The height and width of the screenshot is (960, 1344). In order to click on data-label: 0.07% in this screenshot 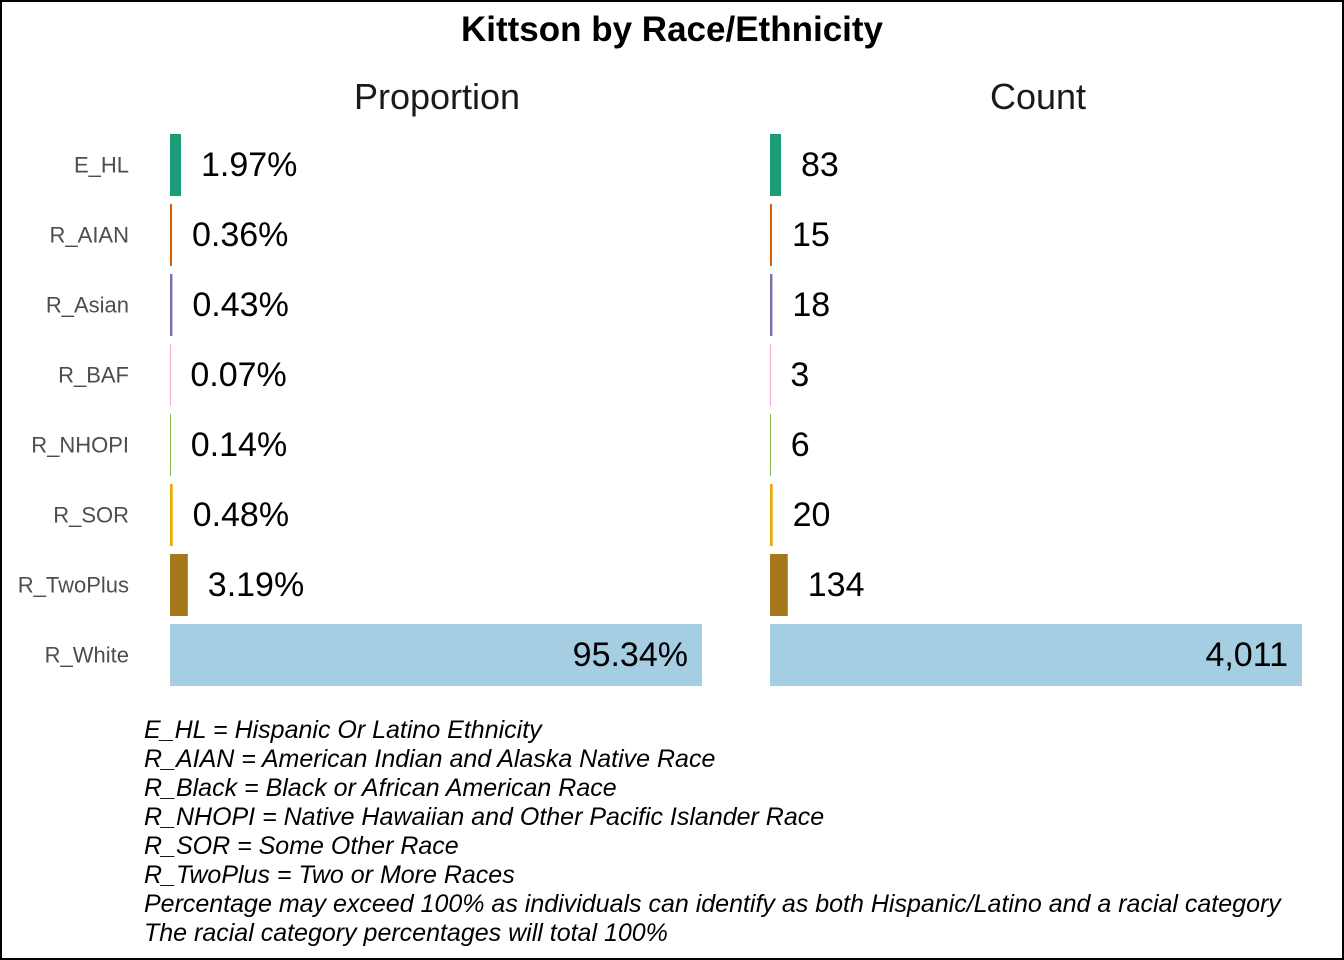, I will do `click(238, 375)`.